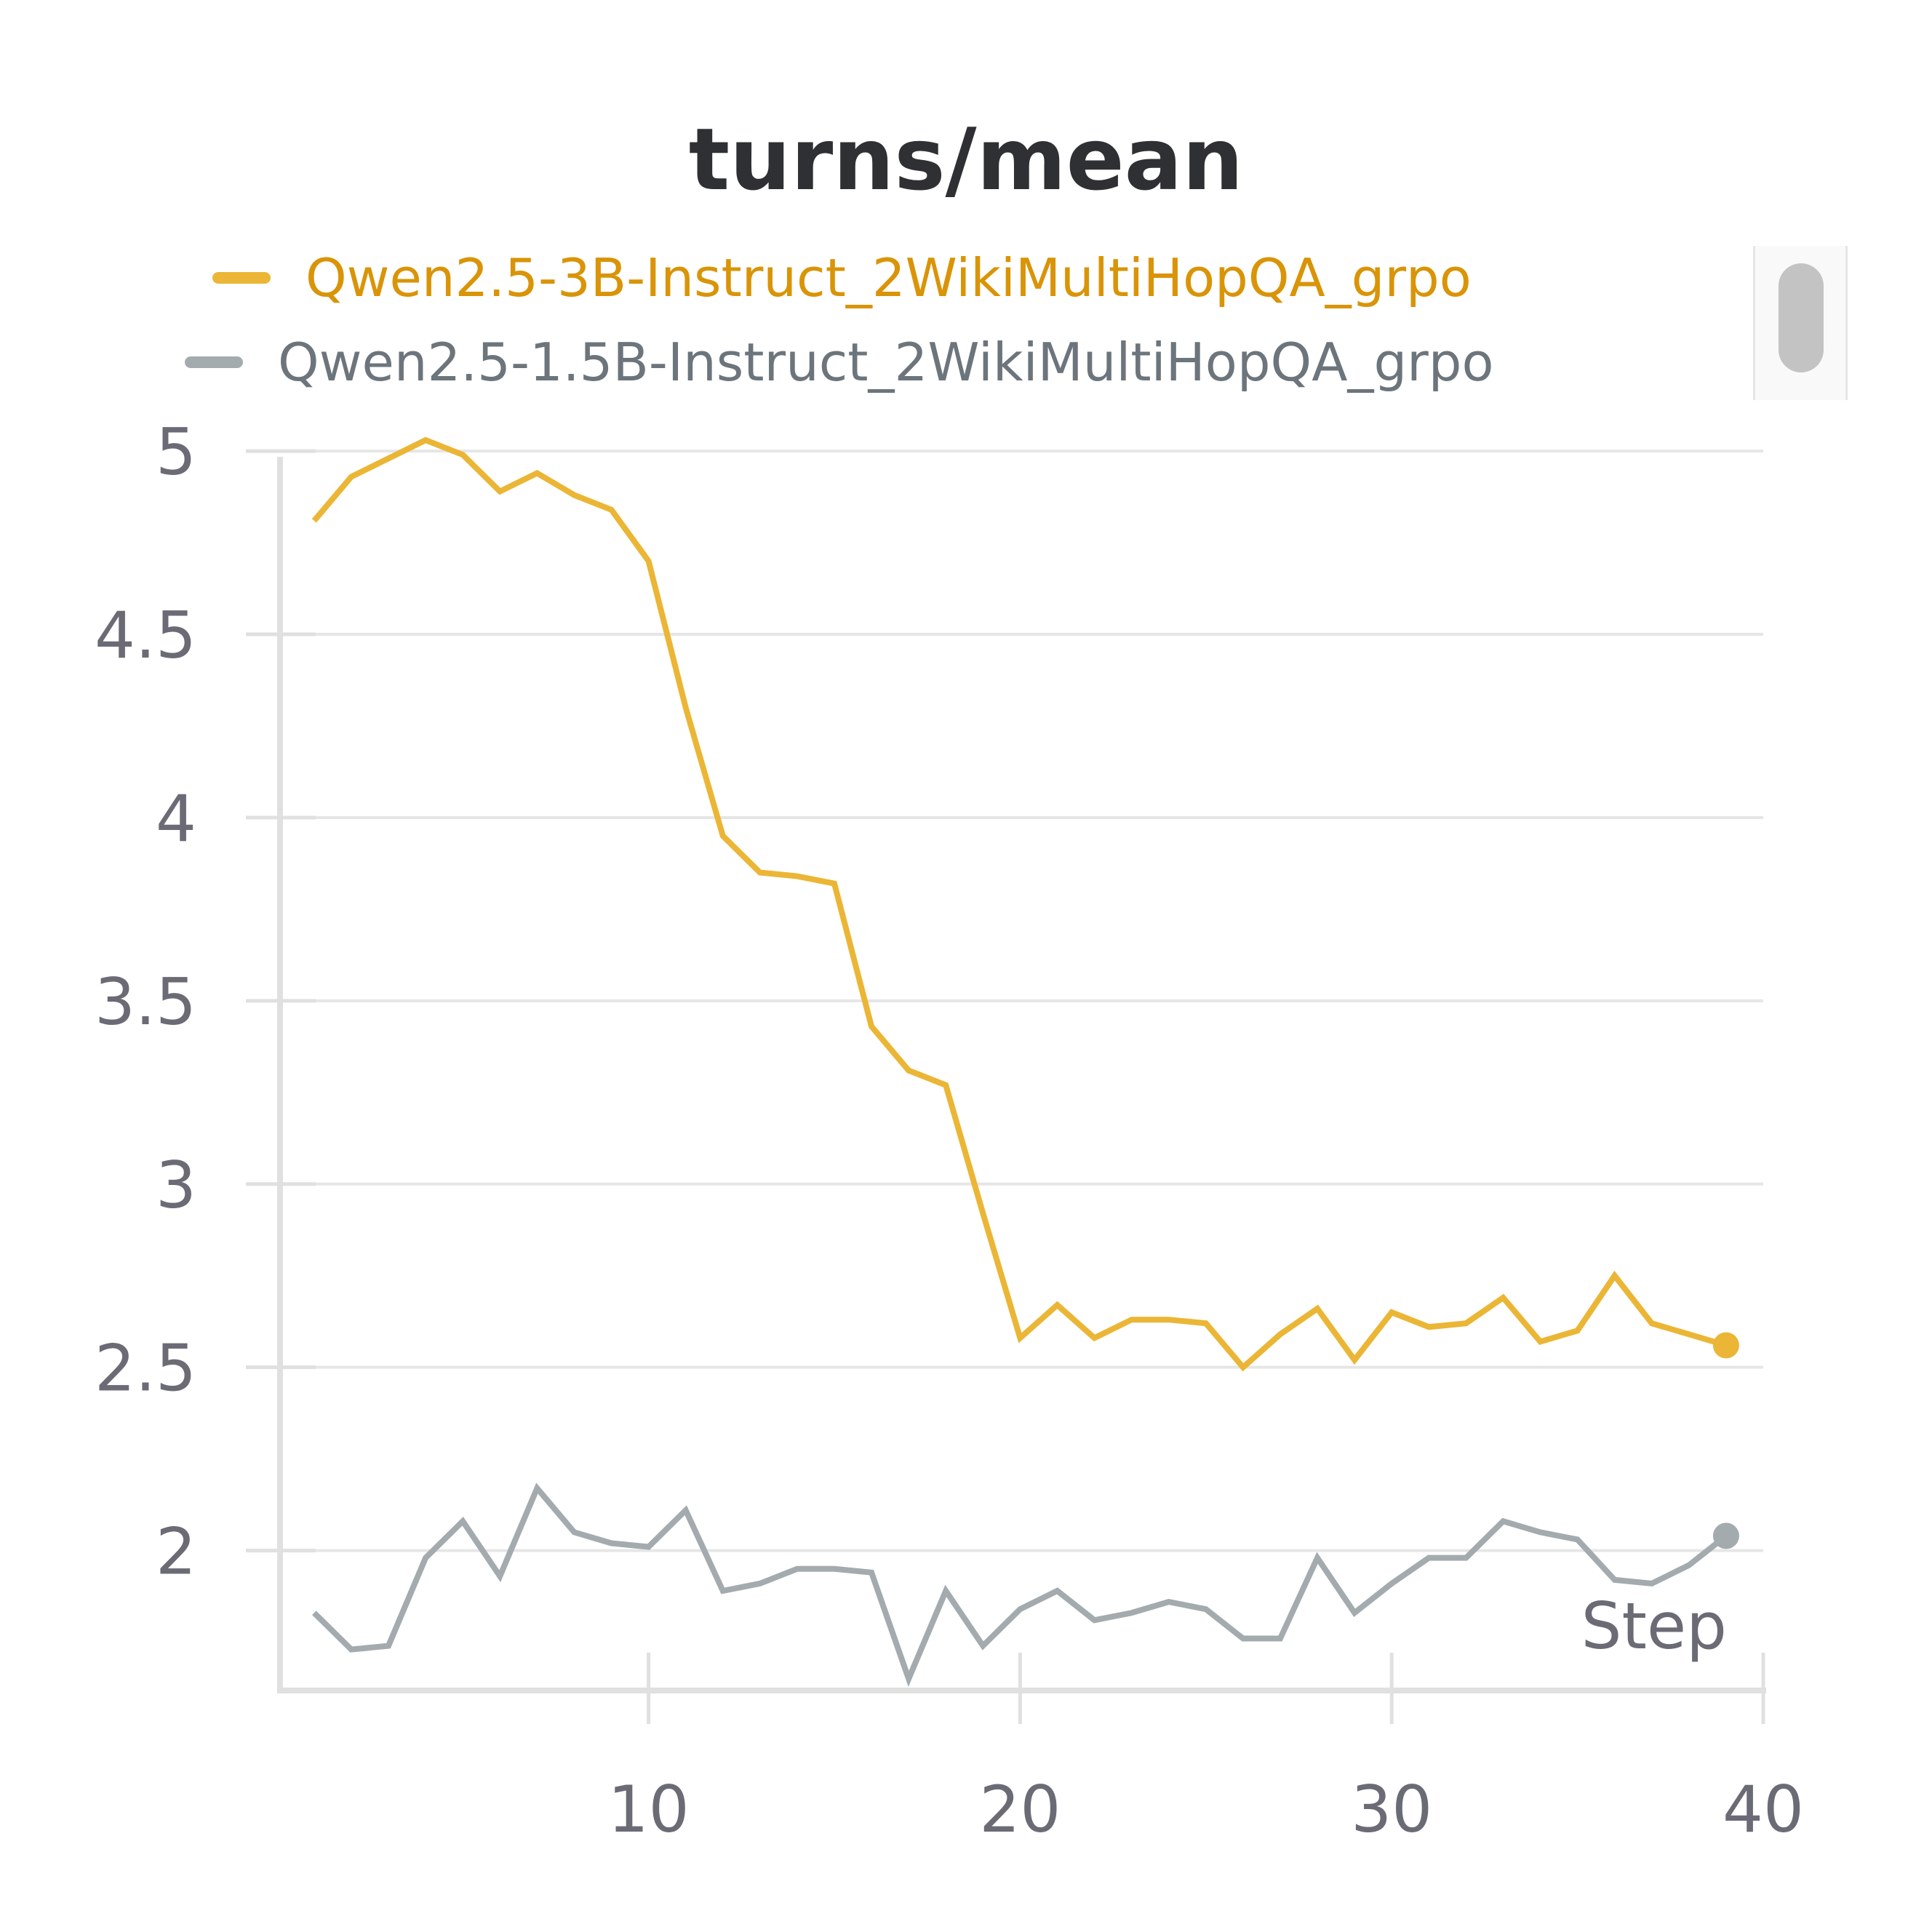 Image resolution: width=1932 pixels, height=1932 pixels. I want to click on x-axis-label: Step, so click(1654, 1627).